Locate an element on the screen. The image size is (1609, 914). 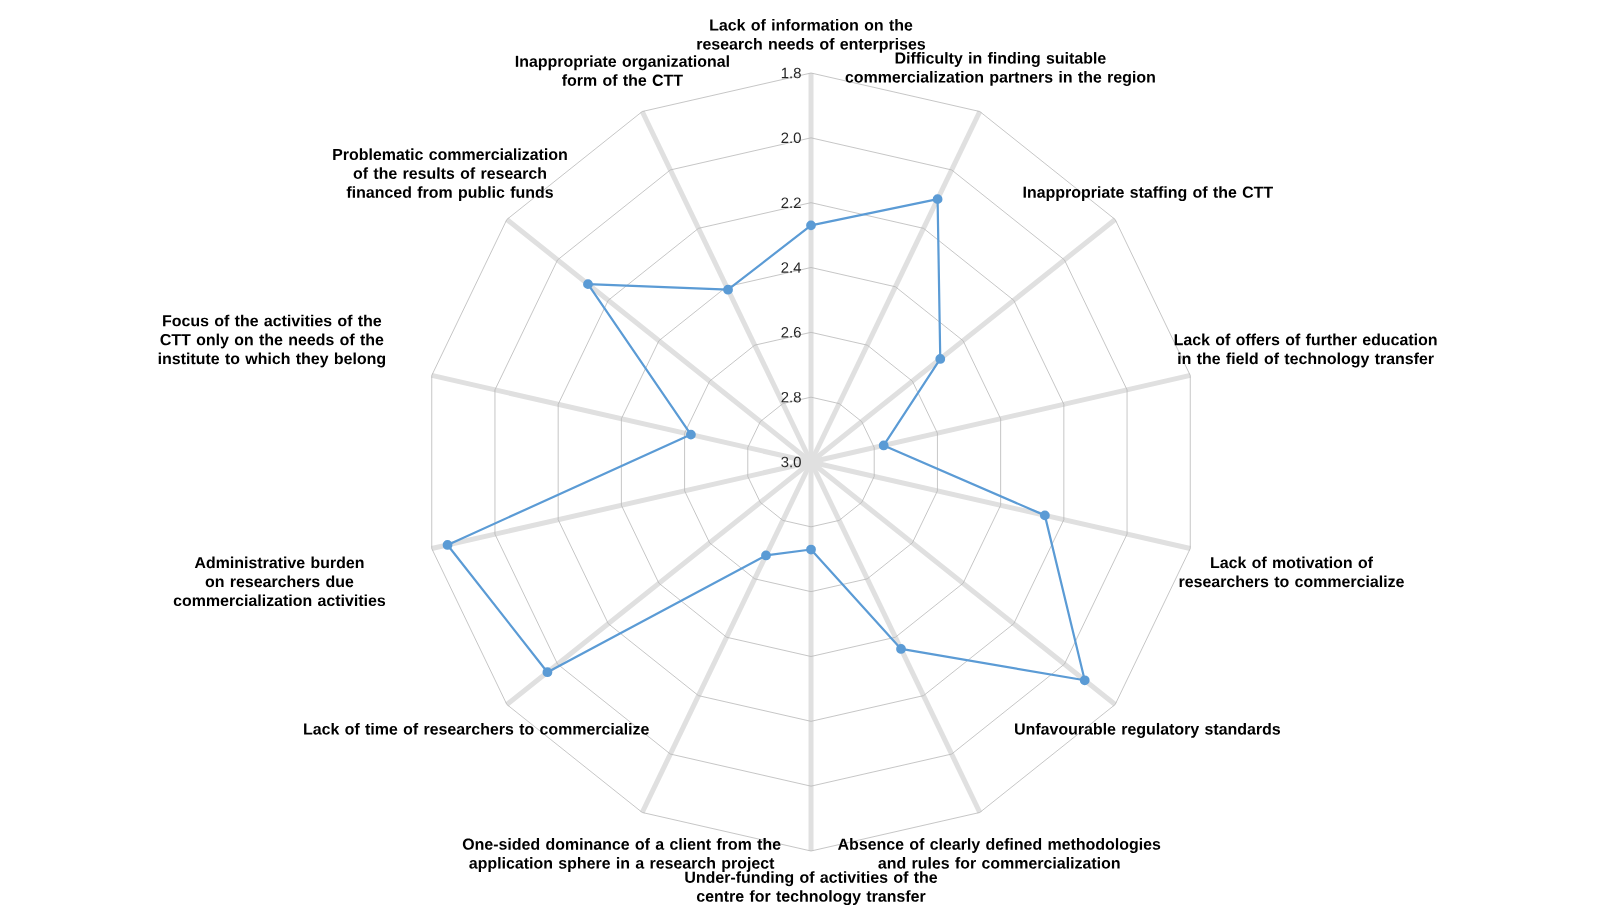
spoke-label: Inappropriate staffing of the CTT is located at coordinates (1148, 194).